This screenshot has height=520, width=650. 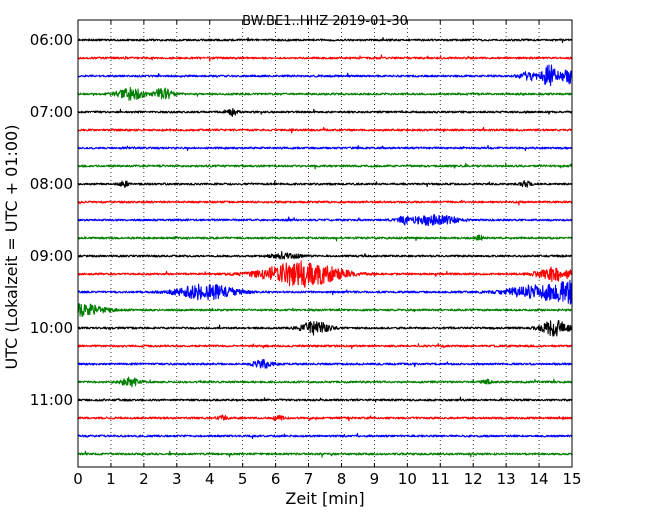 What do you see at coordinates (78, 479) in the screenshot?
I see `x-tick-label: 0` at bounding box center [78, 479].